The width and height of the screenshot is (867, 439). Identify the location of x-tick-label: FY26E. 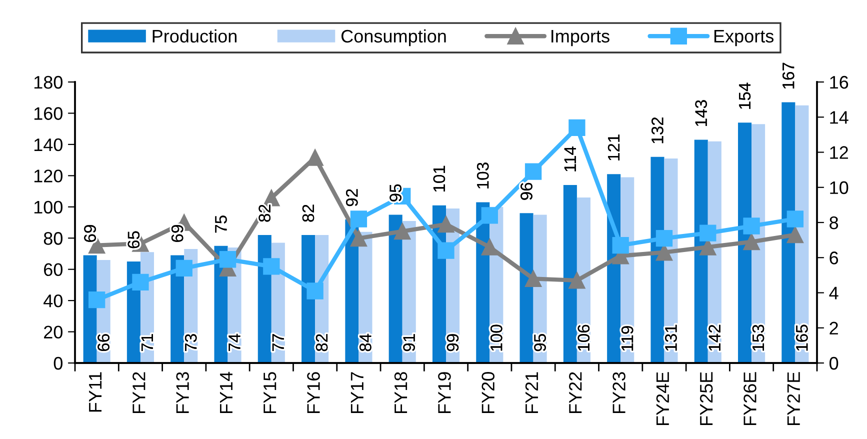
(750, 399).